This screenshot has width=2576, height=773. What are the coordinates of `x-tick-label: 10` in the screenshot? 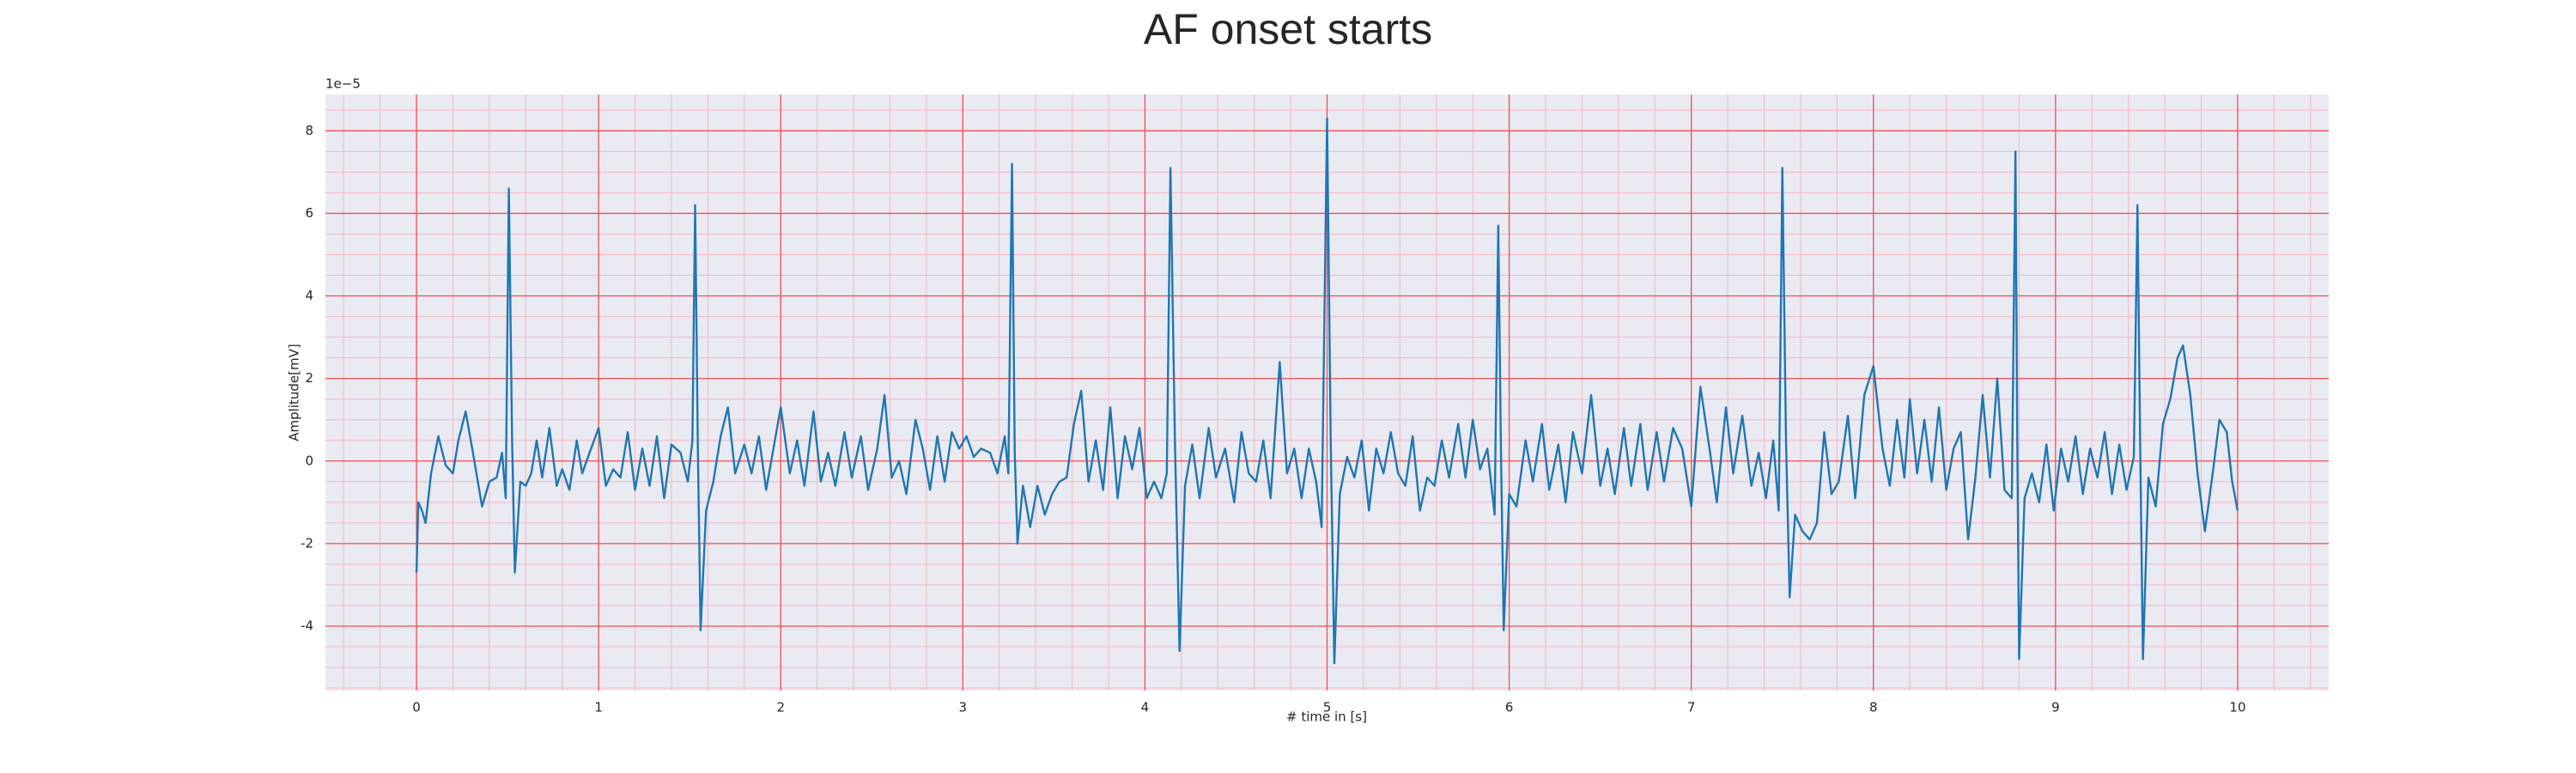 It's located at (2237, 707).